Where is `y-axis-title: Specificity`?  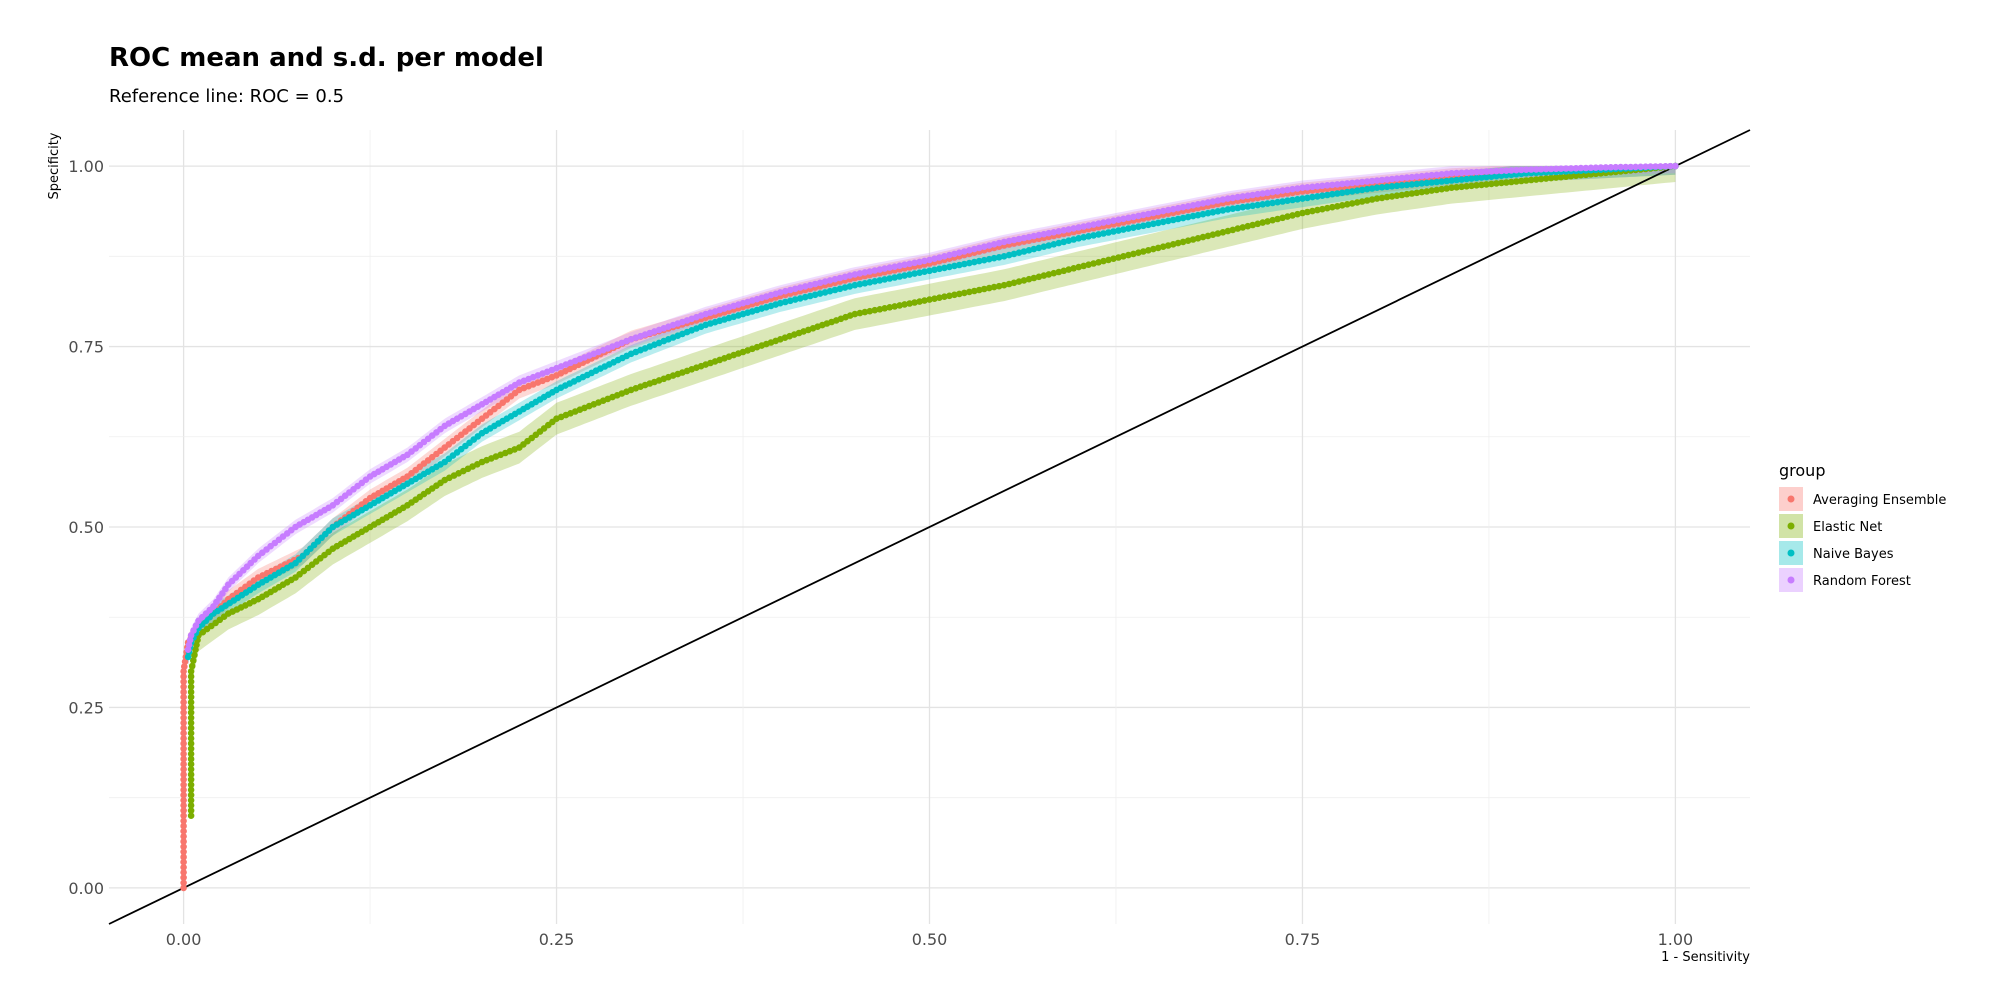 y-axis-title: Specificity is located at coordinates (54, 165).